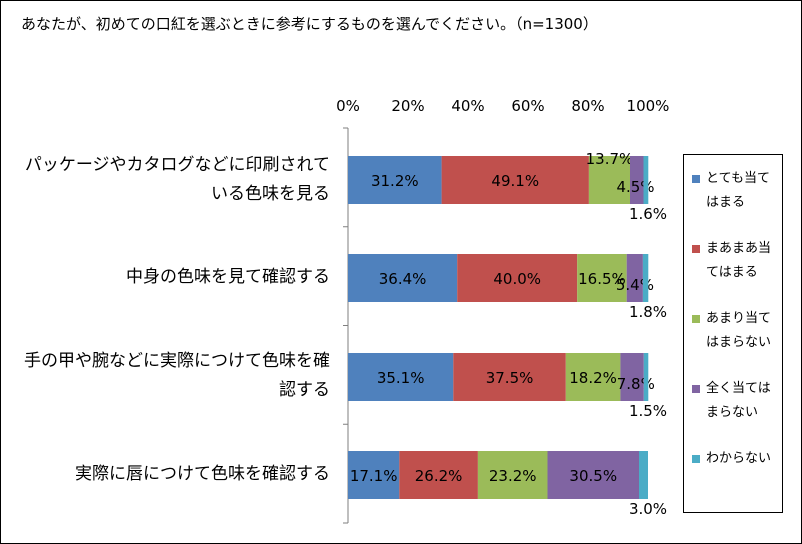 The width and height of the screenshot is (802, 544). I want to click on data-label: 35.1%, so click(401, 378).